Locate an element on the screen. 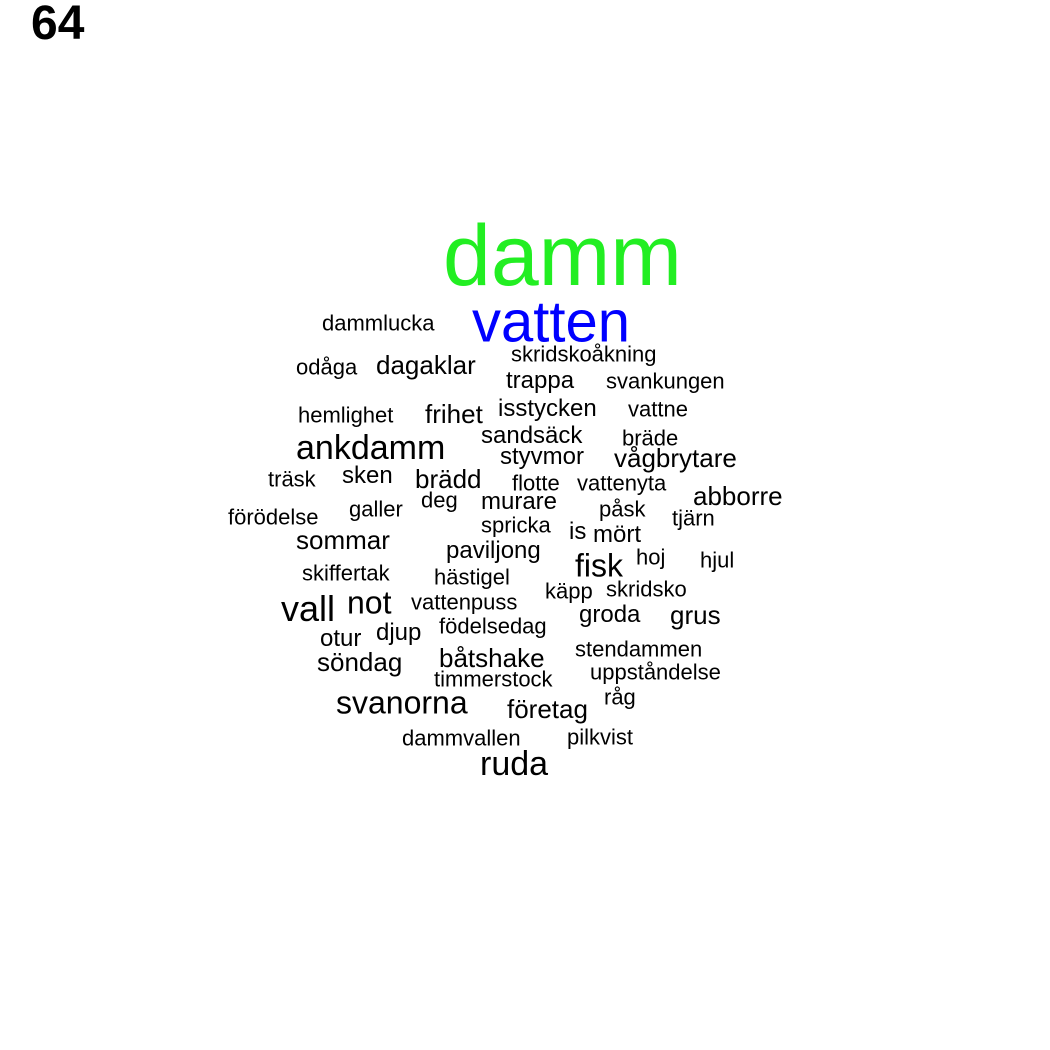 The width and height of the screenshot is (1050, 1050). word-2: dammlucka is located at coordinates (378, 323).